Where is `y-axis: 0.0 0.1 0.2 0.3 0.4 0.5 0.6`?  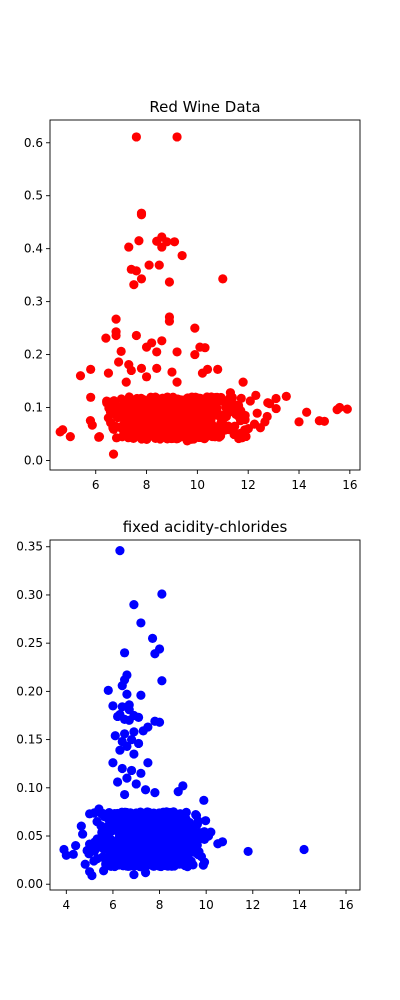 y-axis: 0.0 0.1 0.2 0.3 0.4 0.5 0.6 is located at coordinates (37, 301).